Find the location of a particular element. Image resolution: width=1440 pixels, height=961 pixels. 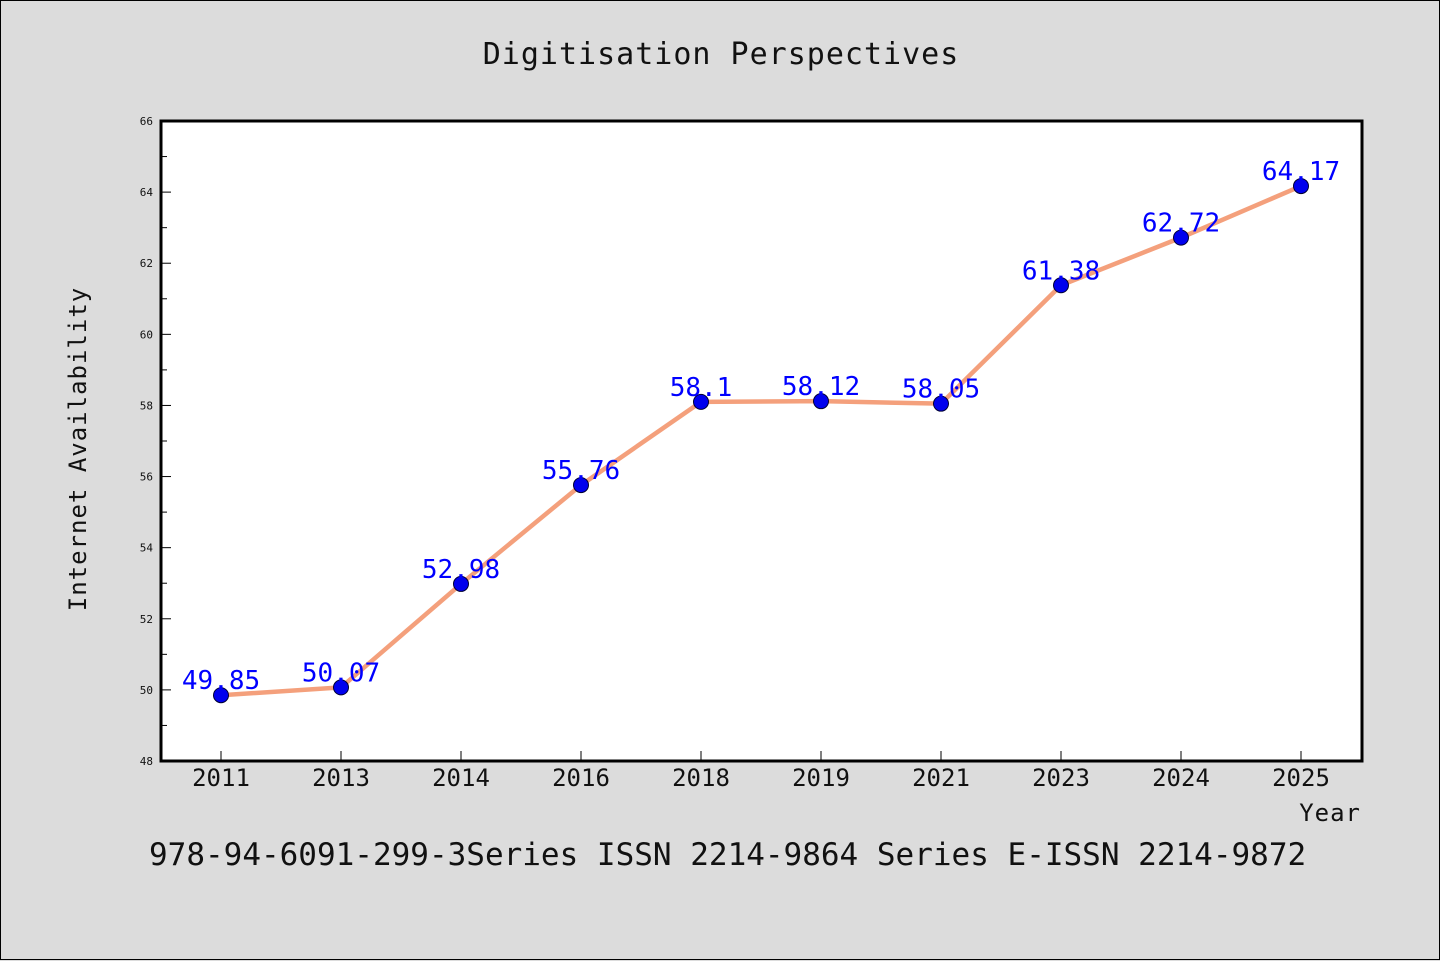

y-tick-label: 62 is located at coordinates (146, 263).